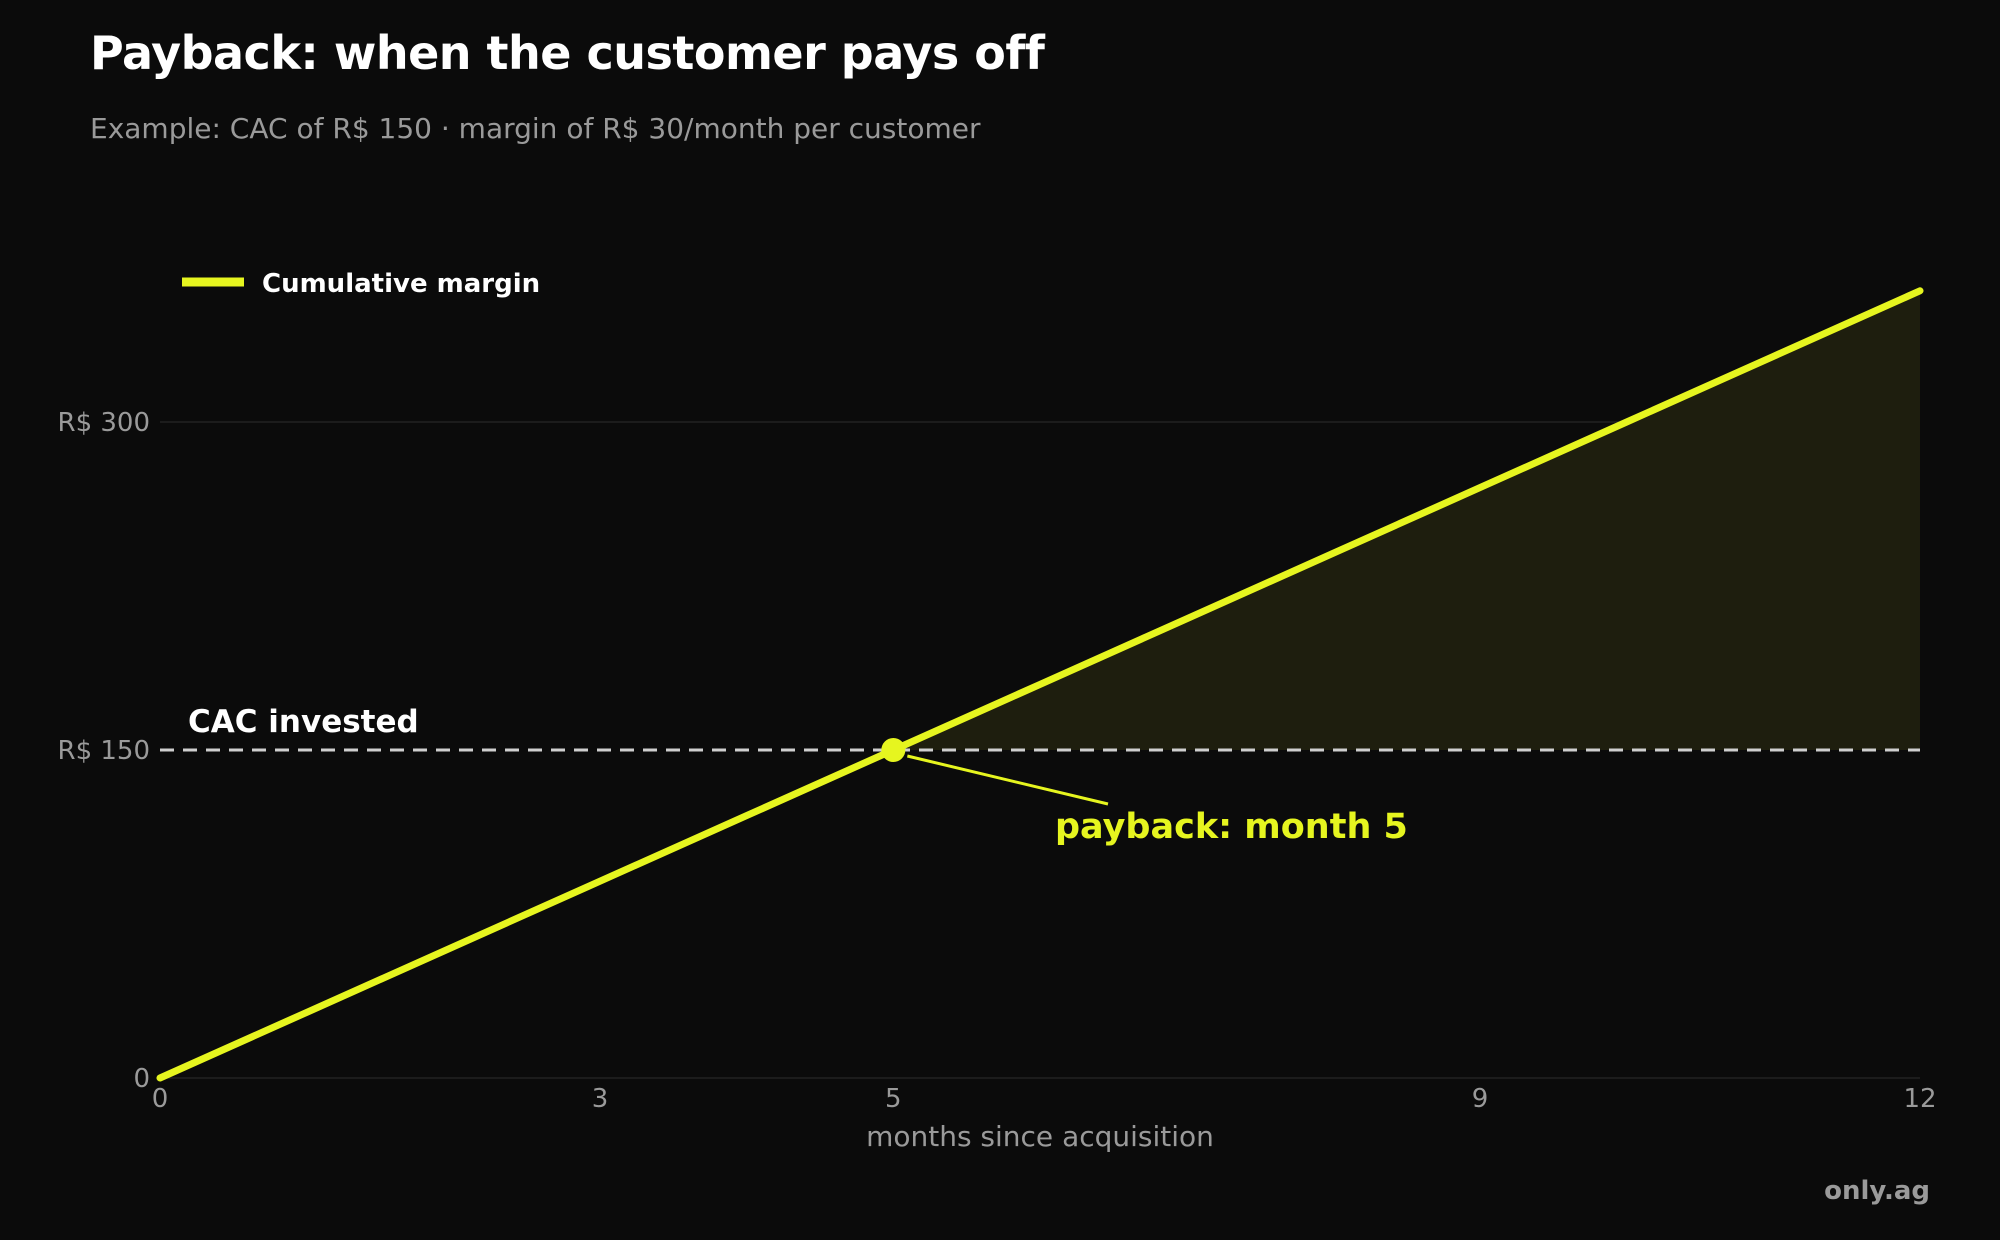 This screenshot has width=2000, height=1240. Describe the element at coordinates (104, 423) in the screenshot. I see `y-tick-label: R$ 300` at that location.